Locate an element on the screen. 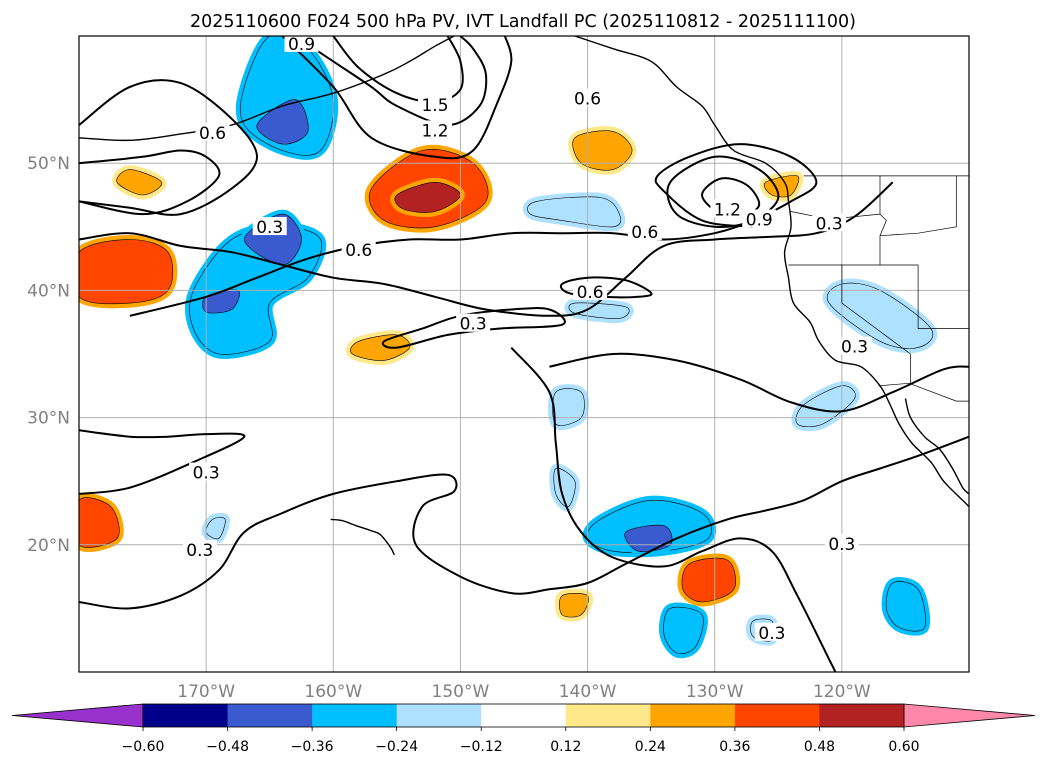 This screenshot has height=765, width=1047. colorbar-tick-label: 0.12 is located at coordinates (565, 747).